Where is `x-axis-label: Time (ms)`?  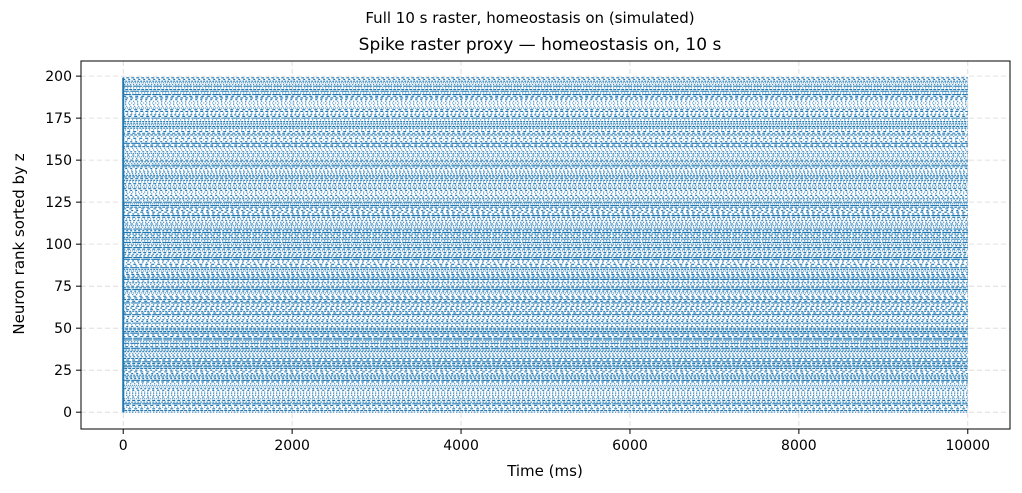
x-axis-label: Time (ms) is located at coordinates (544, 471).